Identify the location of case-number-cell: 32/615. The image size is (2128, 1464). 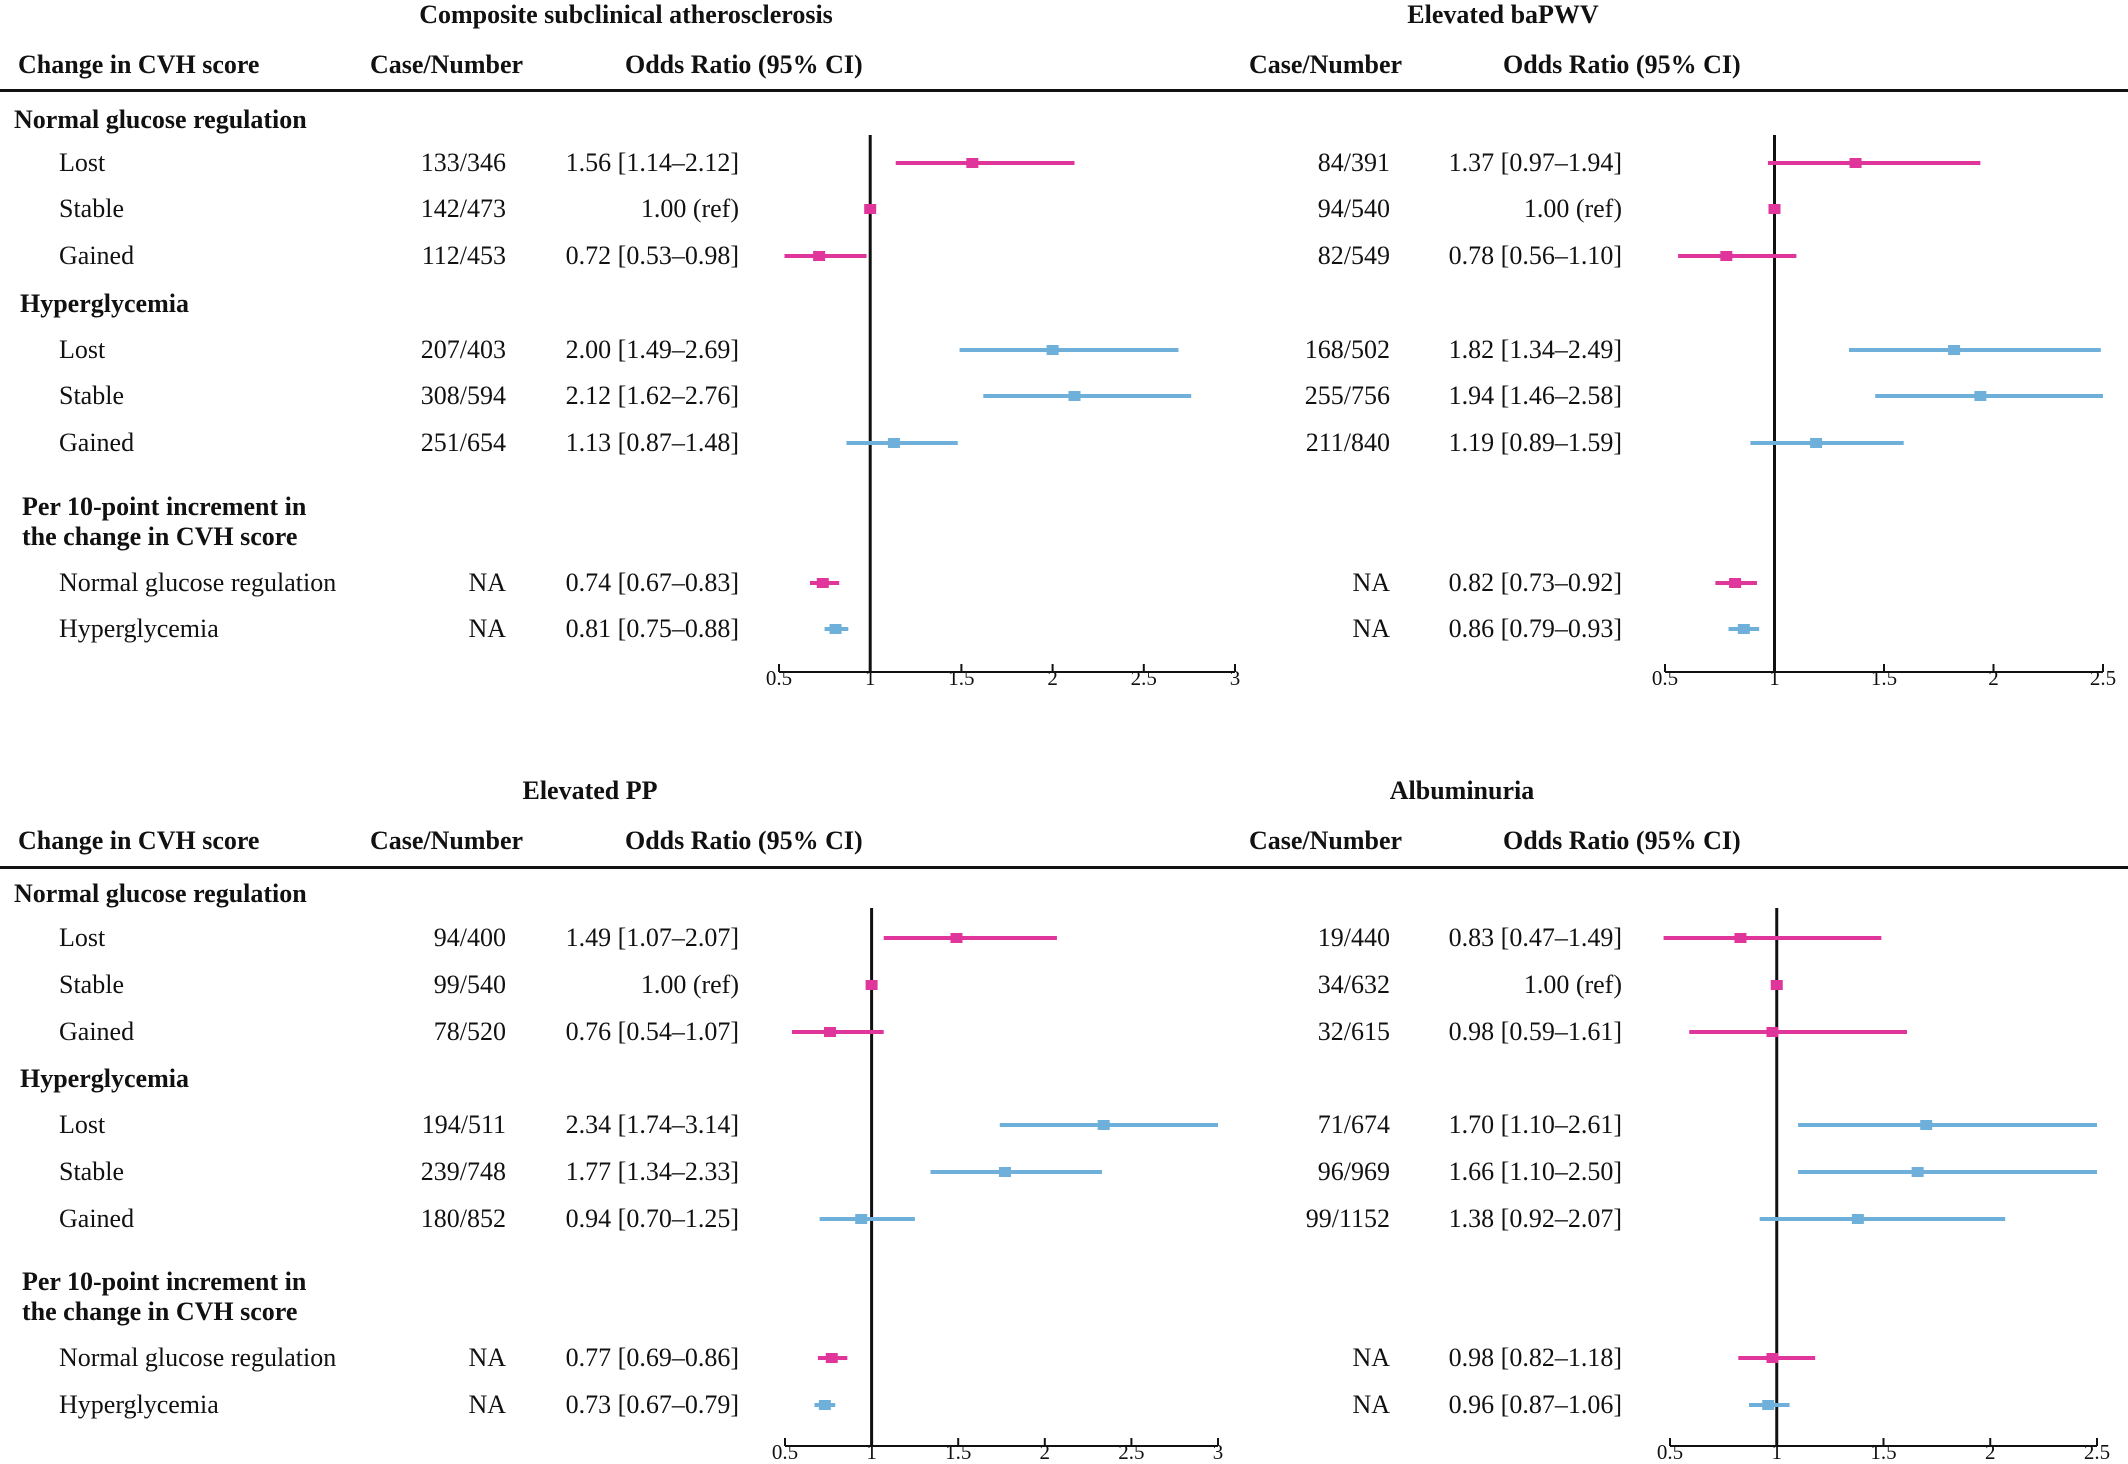
(1353, 1031).